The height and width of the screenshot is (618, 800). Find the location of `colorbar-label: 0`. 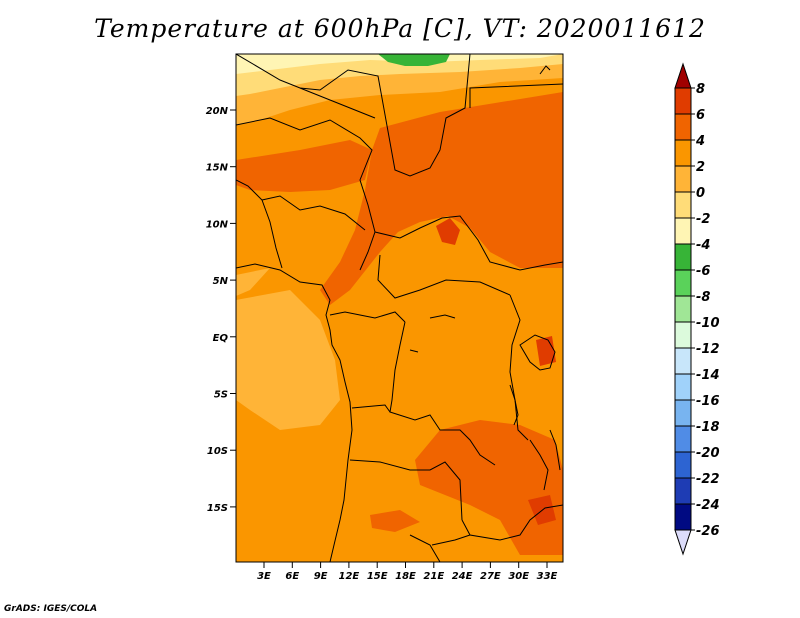

colorbar-label: 0 is located at coordinates (700, 193).